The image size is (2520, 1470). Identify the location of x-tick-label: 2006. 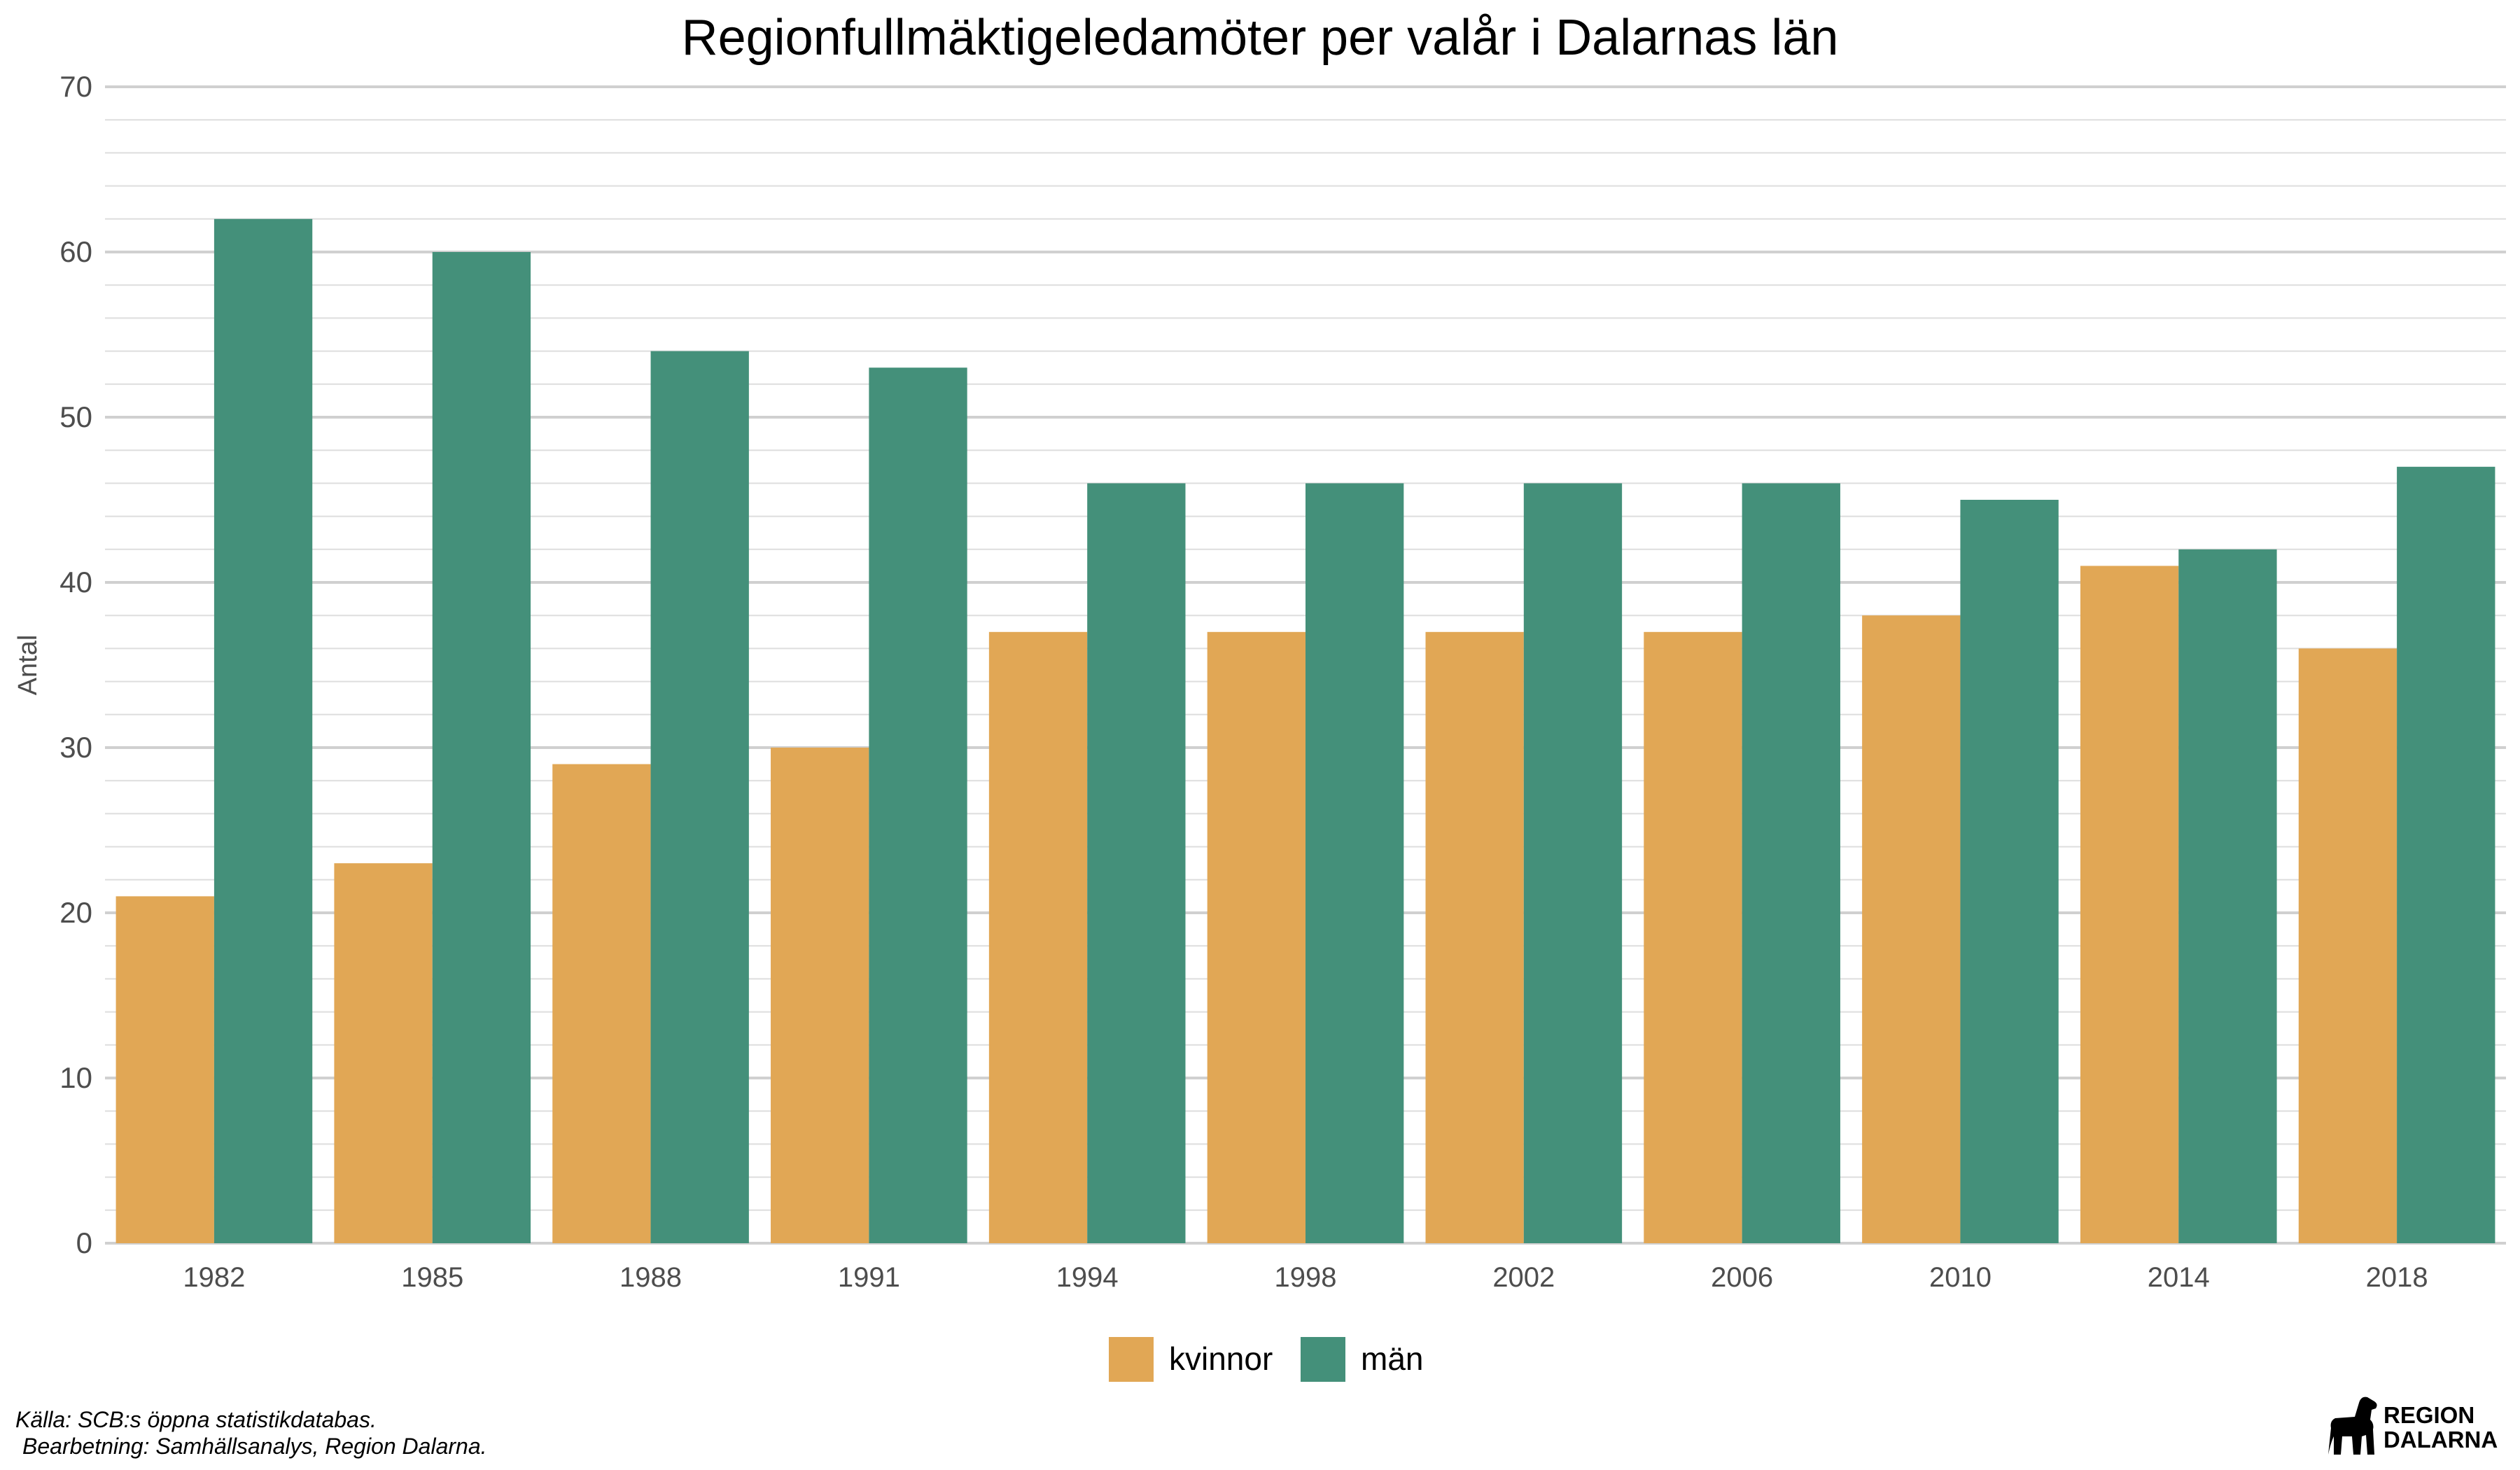
(1742, 1277).